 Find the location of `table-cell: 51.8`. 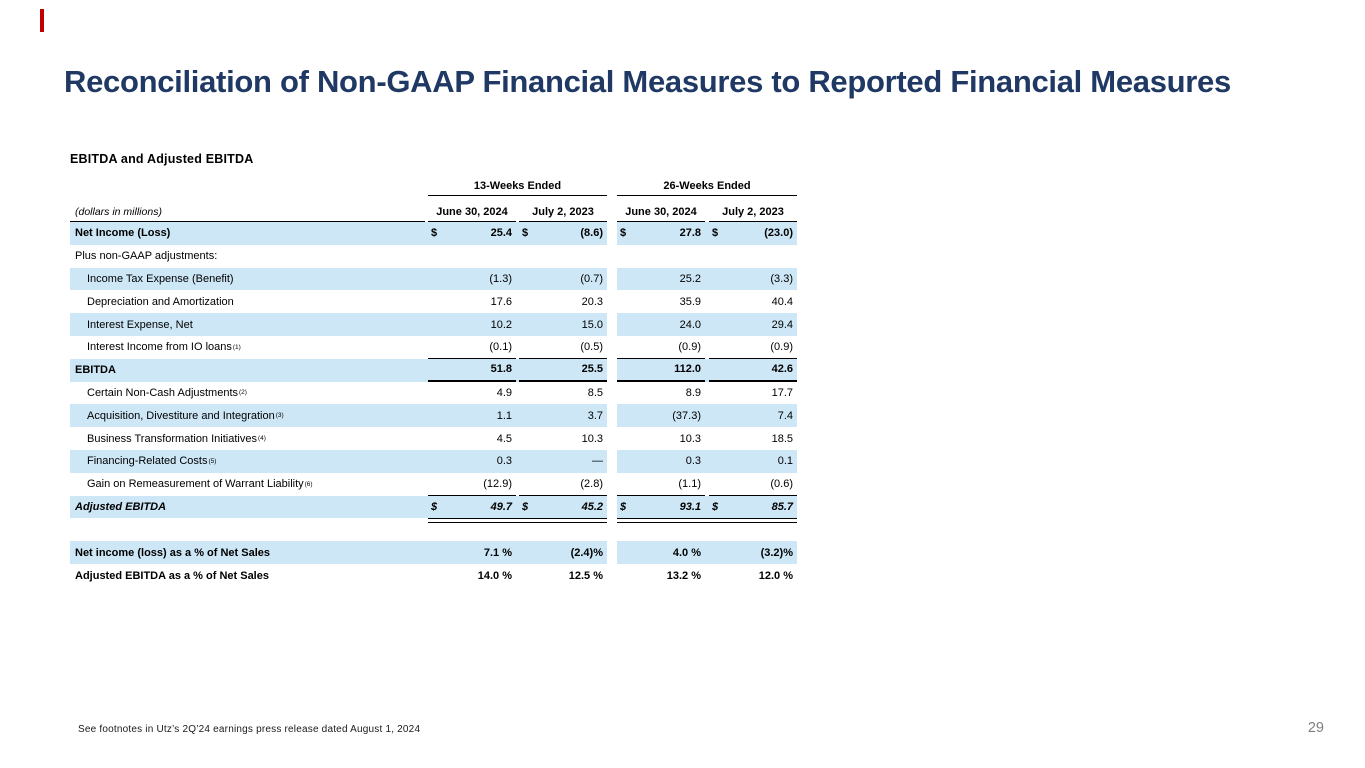

table-cell: 51.8 is located at coordinates (472, 370).